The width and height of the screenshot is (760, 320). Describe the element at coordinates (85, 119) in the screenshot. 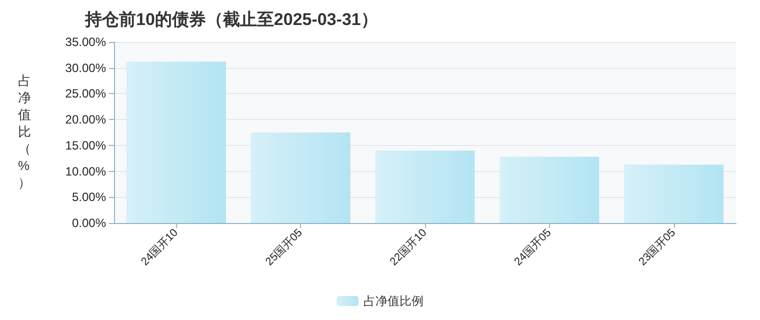

I see `y-tick-label: 20.00%` at that location.